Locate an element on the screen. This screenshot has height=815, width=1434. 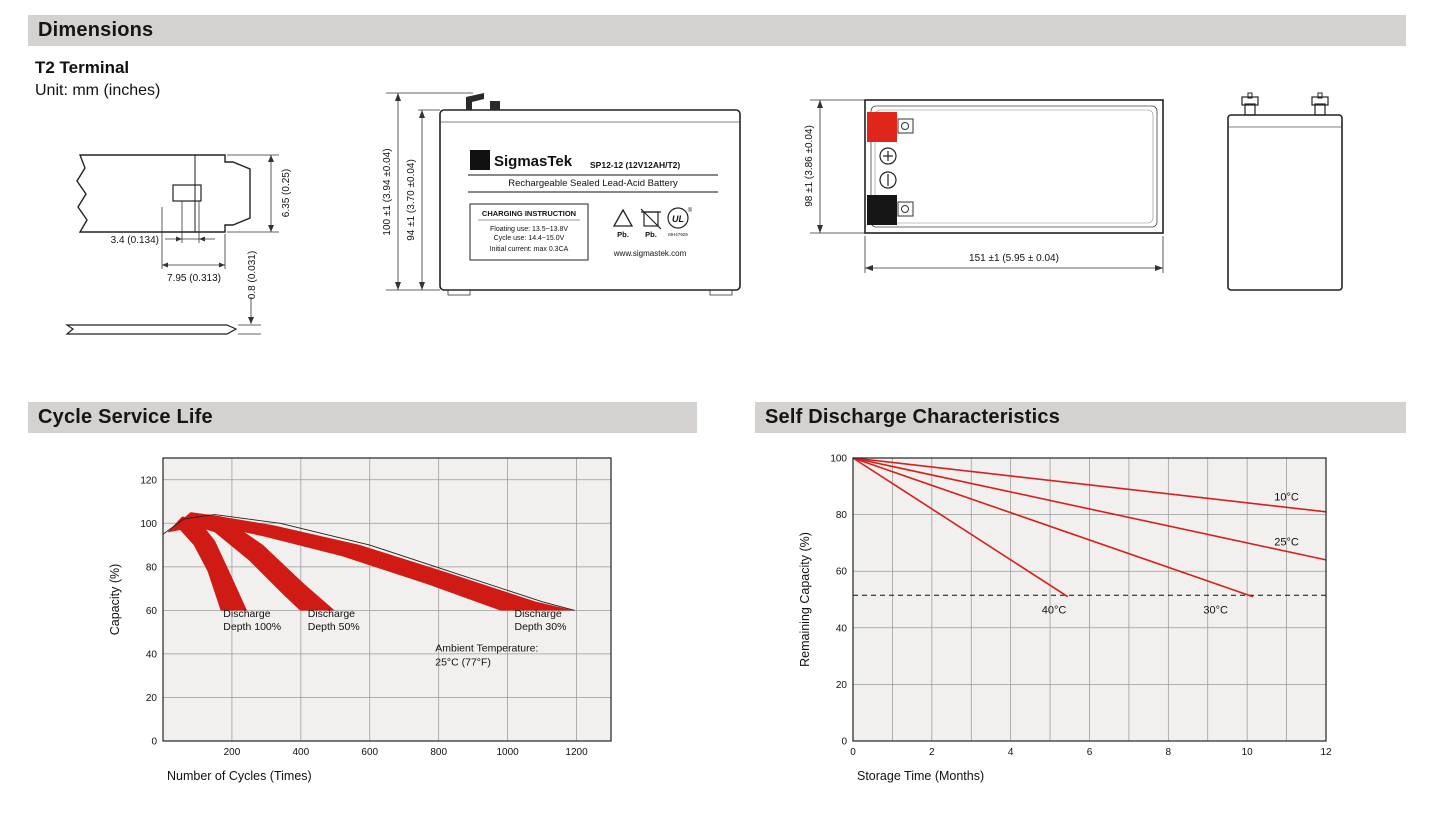
x-tick-label: 600 is located at coordinates (369, 752).